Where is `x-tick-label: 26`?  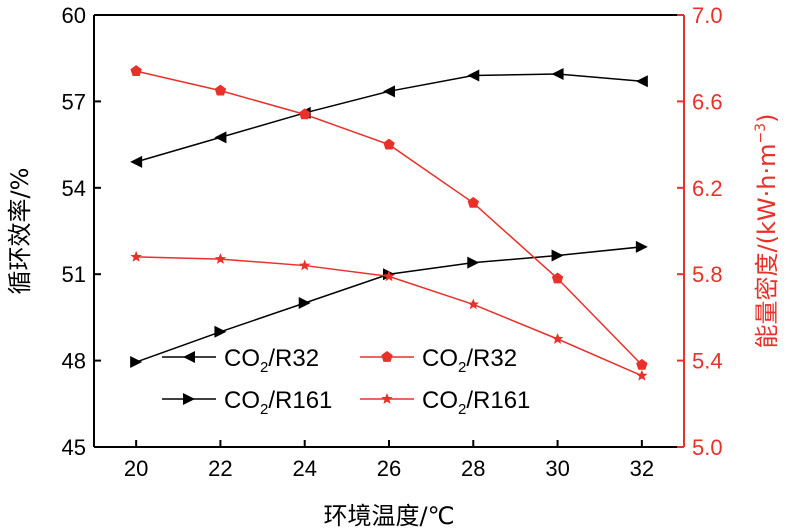 x-tick-label: 26 is located at coordinates (389, 468).